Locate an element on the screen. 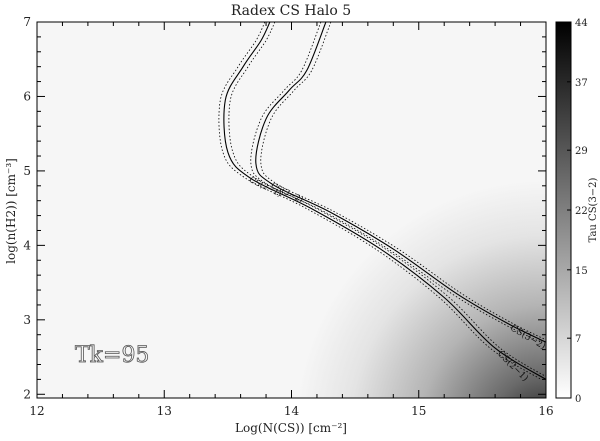 This screenshot has width=600, height=441. y-tick-label: 3 is located at coordinates (27, 320).